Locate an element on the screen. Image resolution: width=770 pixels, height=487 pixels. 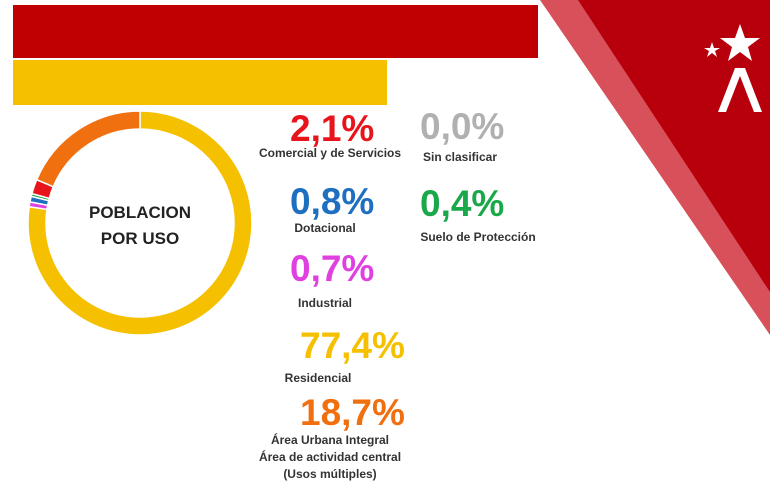
category-label: Comercial y de Servicios is located at coordinates (330, 153).